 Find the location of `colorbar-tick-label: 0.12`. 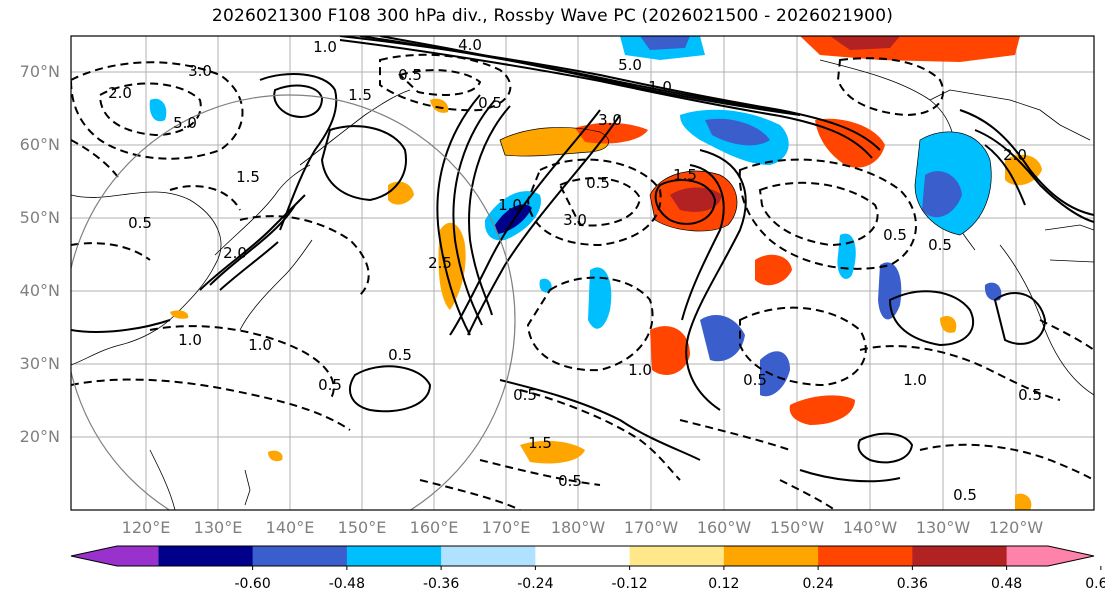

colorbar-tick-label: 0.12 is located at coordinates (724, 584).